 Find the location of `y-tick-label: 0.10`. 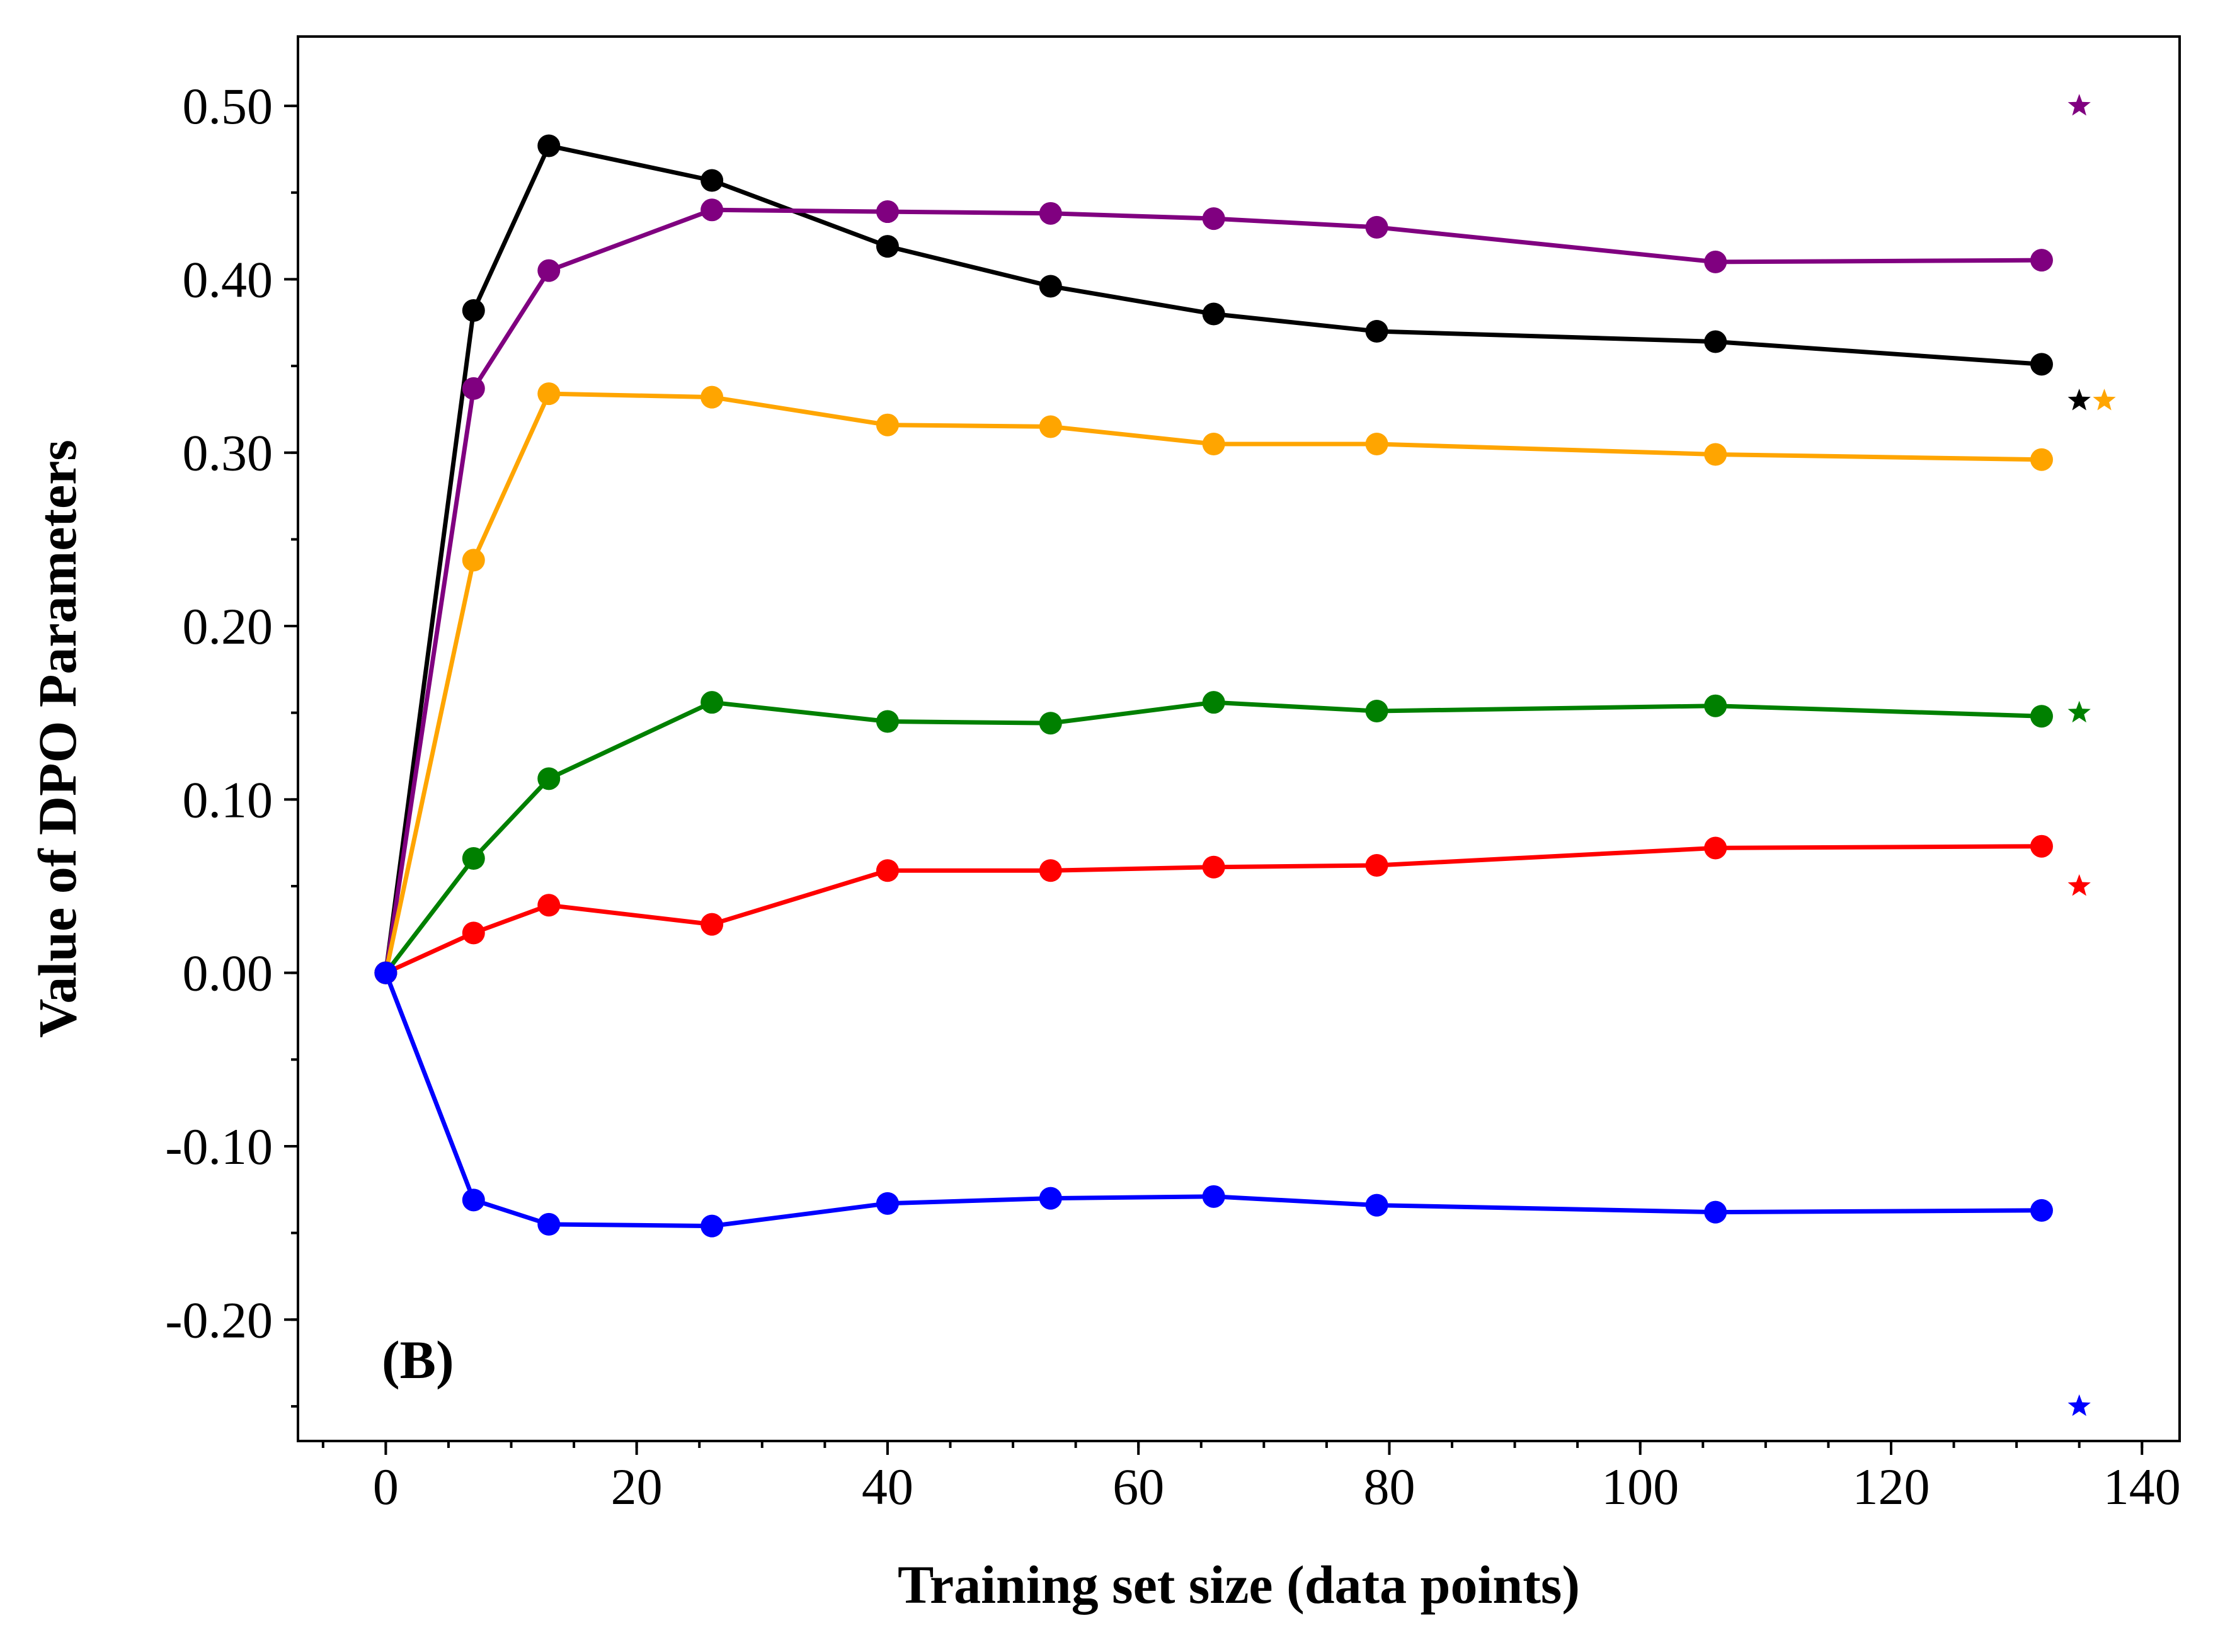

y-tick-label: 0.10 is located at coordinates (228, 800).